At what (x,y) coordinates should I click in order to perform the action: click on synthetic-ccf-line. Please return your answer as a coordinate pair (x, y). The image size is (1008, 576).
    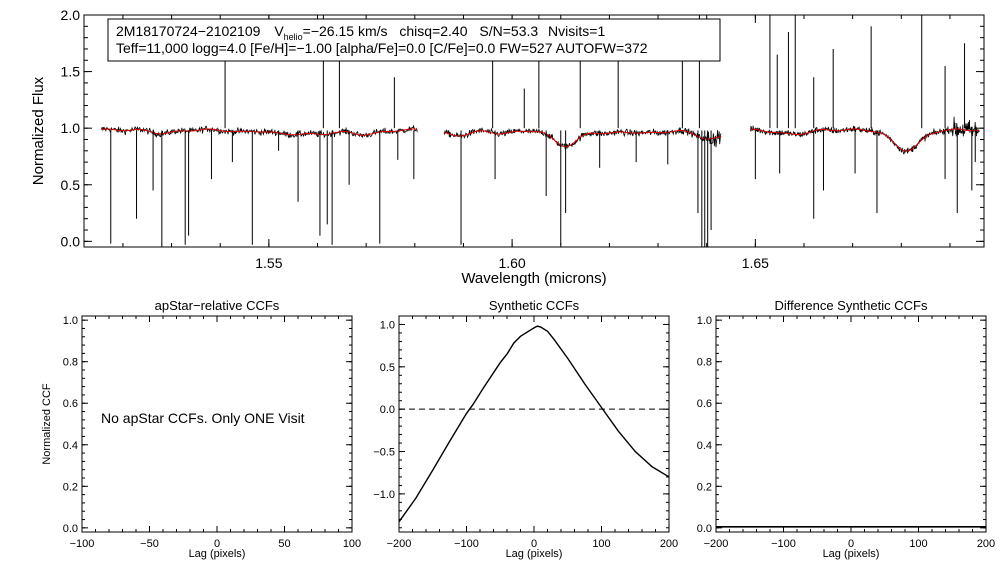
    Looking at the image, I should click on (534, 424).